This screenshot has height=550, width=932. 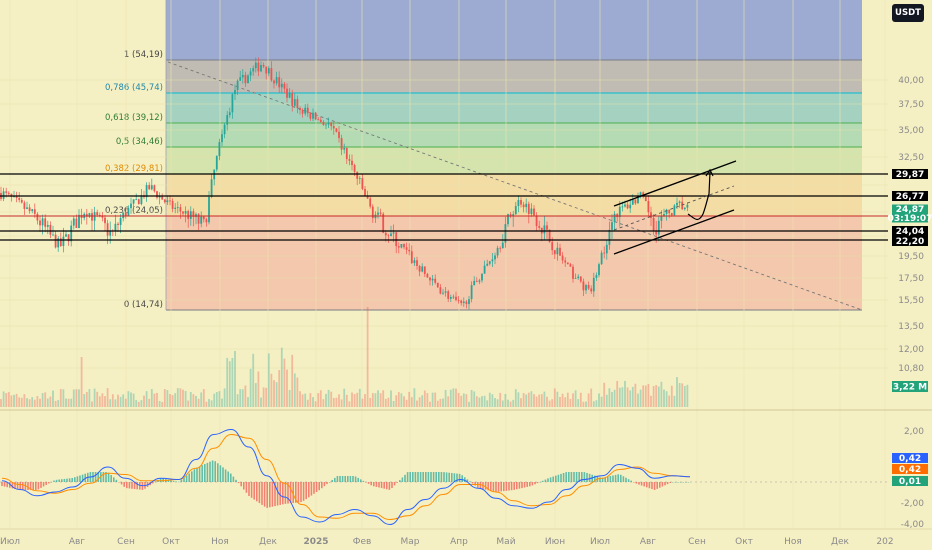 I want to click on fib-label-3: 0,5 (34,46), so click(x=139, y=142).